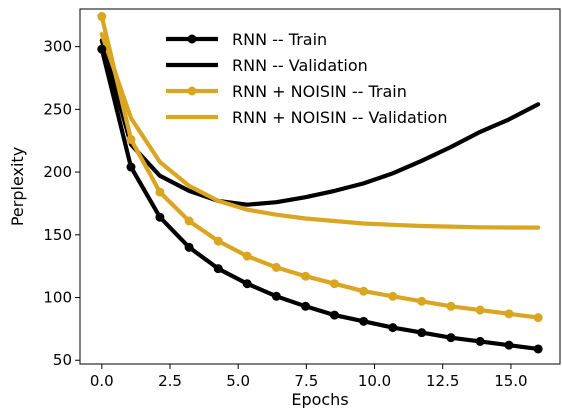 The height and width of the screenshot is (408, 562). What do you see at coordinates (170, 381) in the screenshot?
I see `x-tick-label: 2.5` at bounding box center [170, 381].